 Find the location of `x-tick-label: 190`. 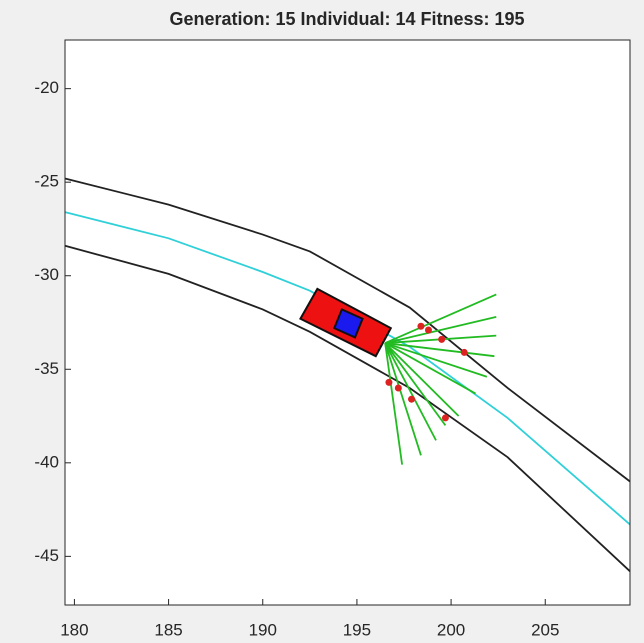

x-tick-label: 190 is located at coordinates (263, 629).